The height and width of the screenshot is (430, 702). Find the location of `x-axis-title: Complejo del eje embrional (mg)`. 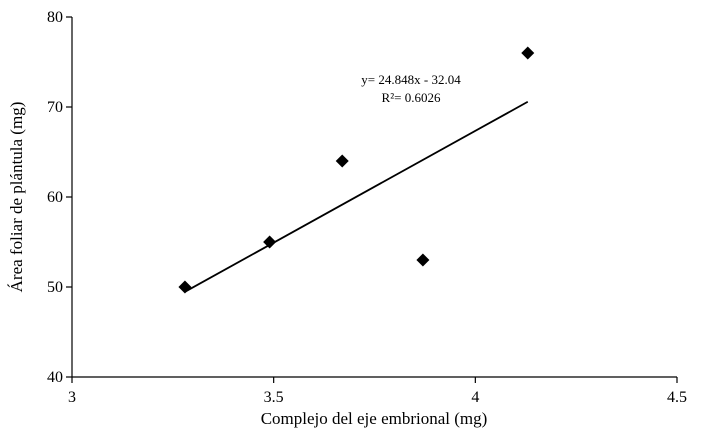

x-axis-title: Complejo del eje embrional (mg) is located at coordinates (374, 418).